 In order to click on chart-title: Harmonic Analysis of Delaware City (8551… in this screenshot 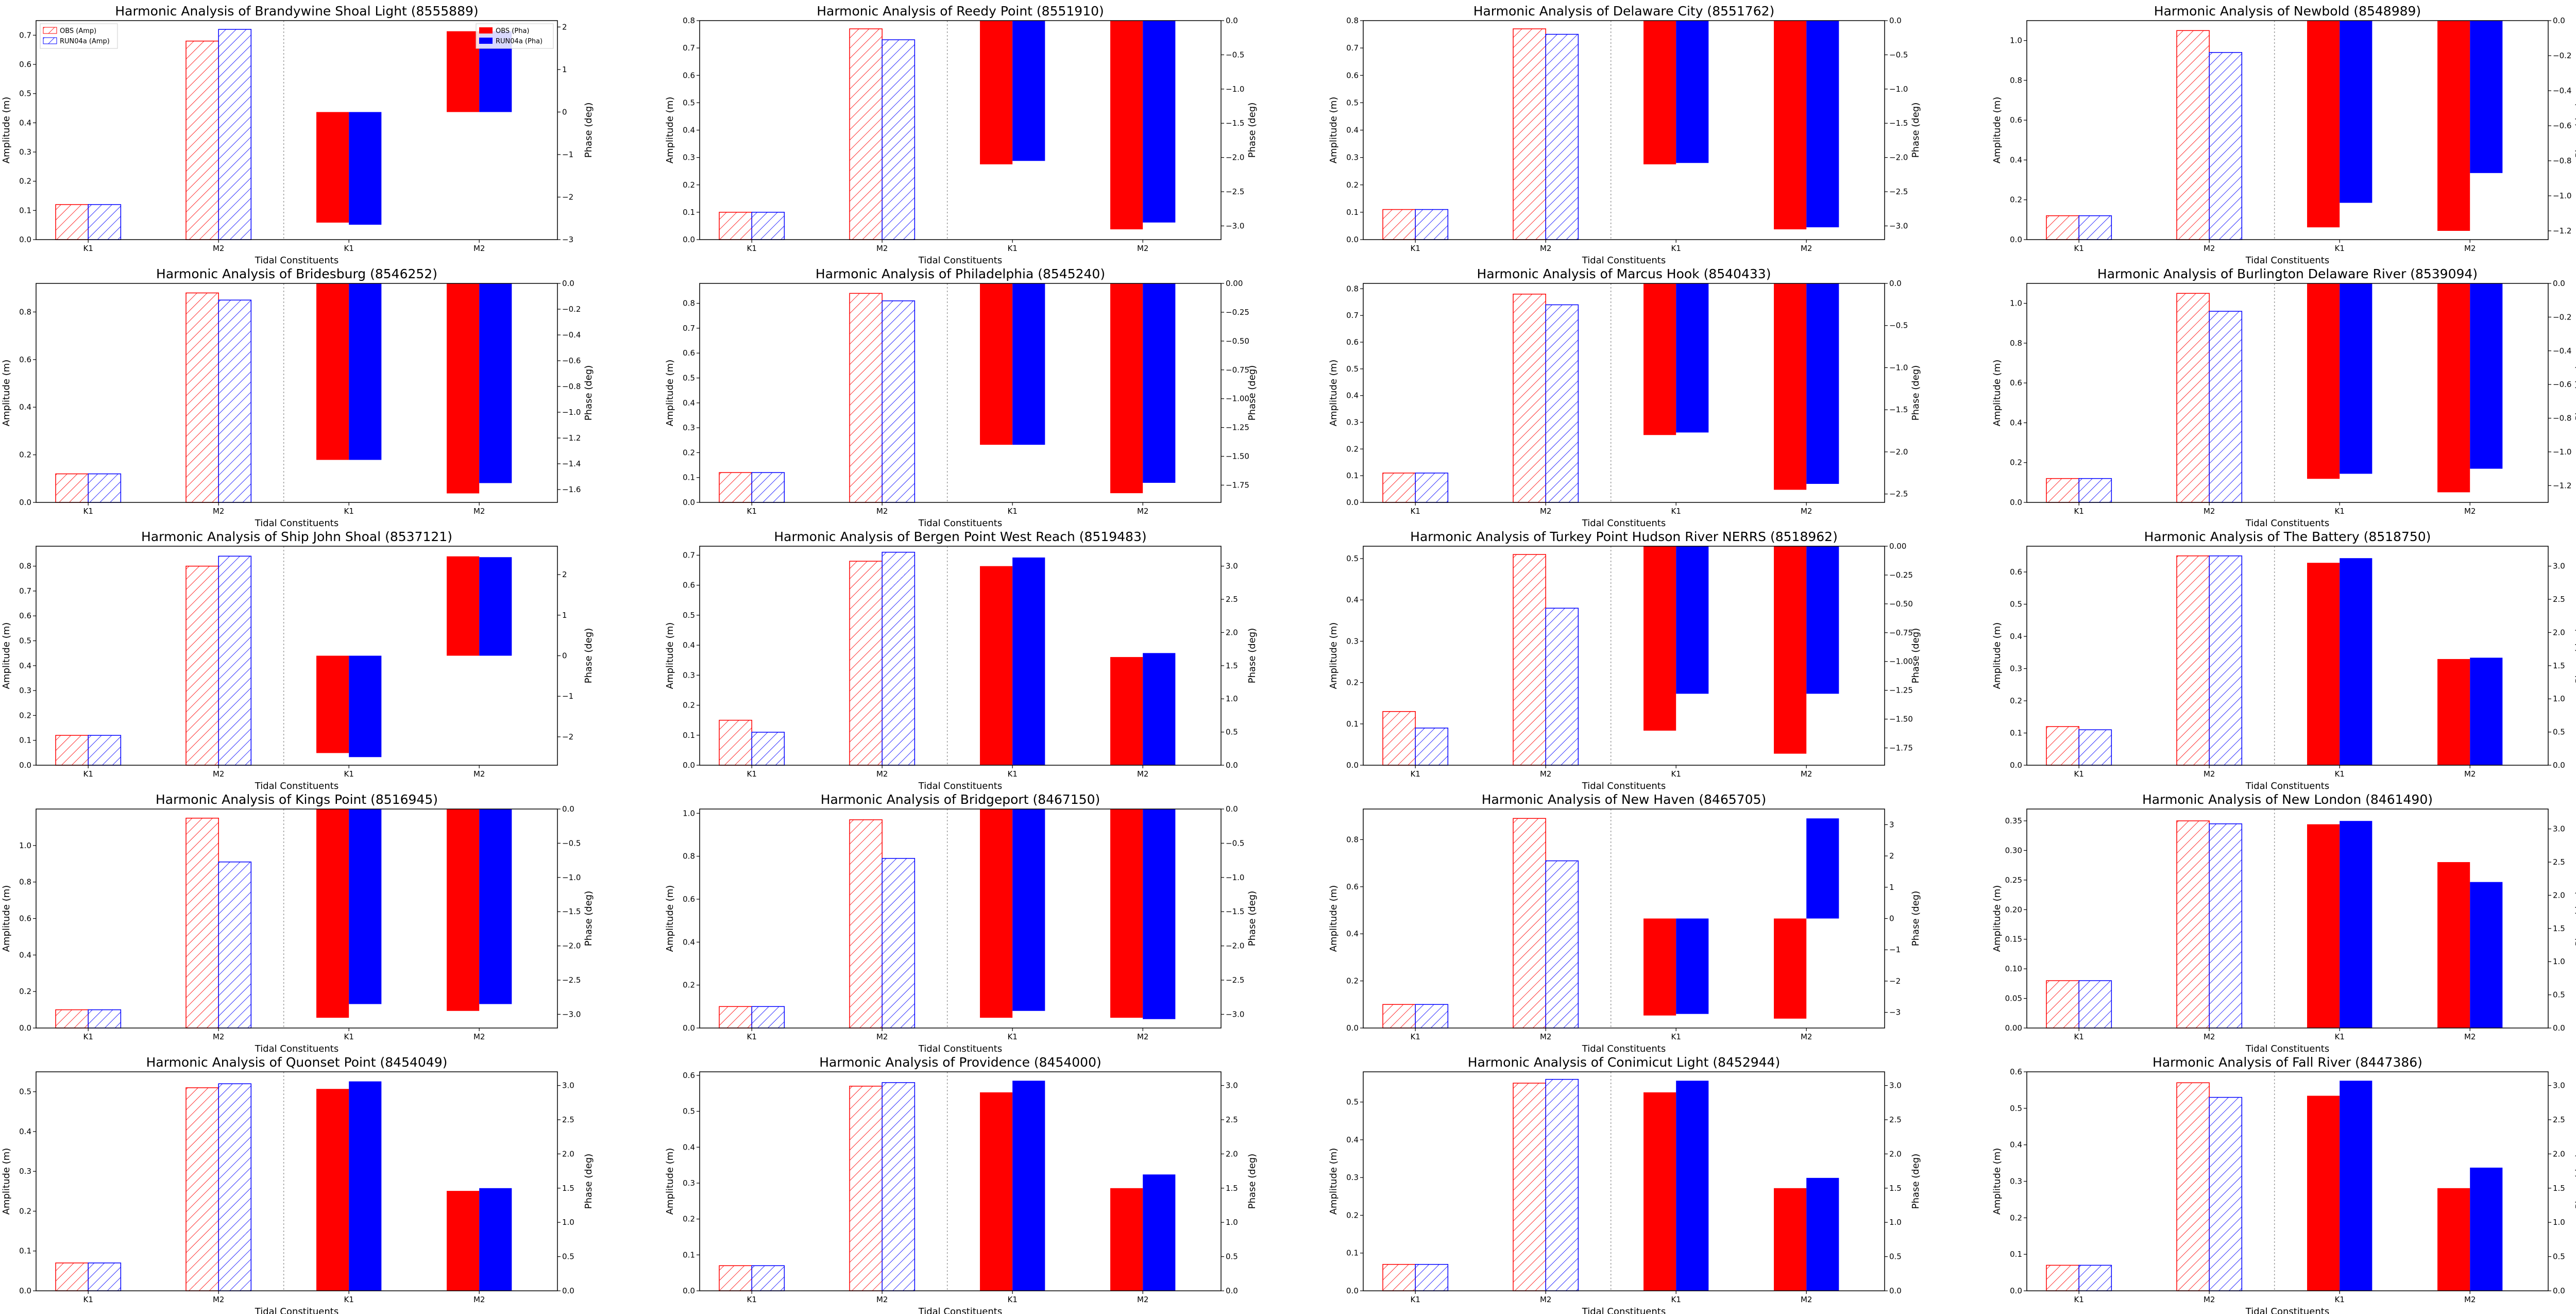, I will do `click(1624, 11)`.